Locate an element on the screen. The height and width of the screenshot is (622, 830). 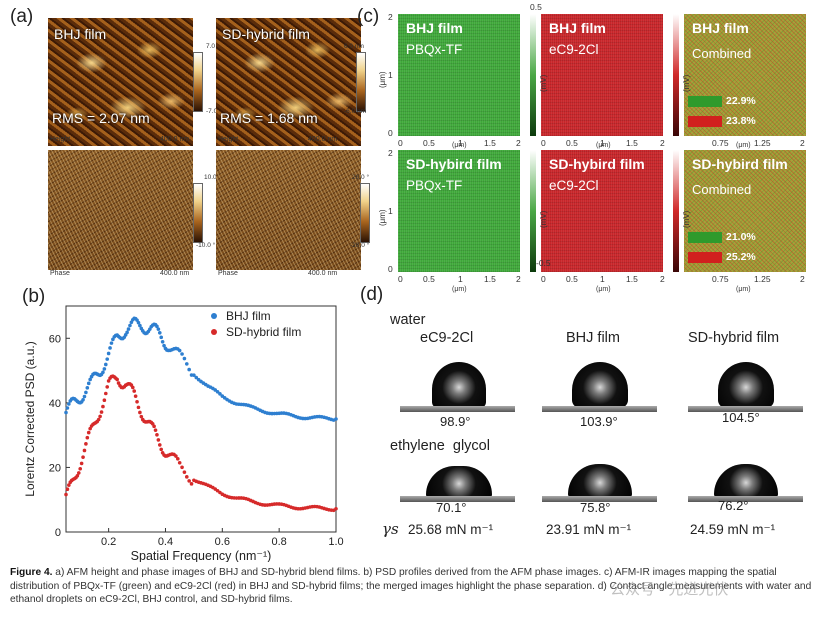
colorbar-min: -6.0 nm is located at coordinates (355, 111).